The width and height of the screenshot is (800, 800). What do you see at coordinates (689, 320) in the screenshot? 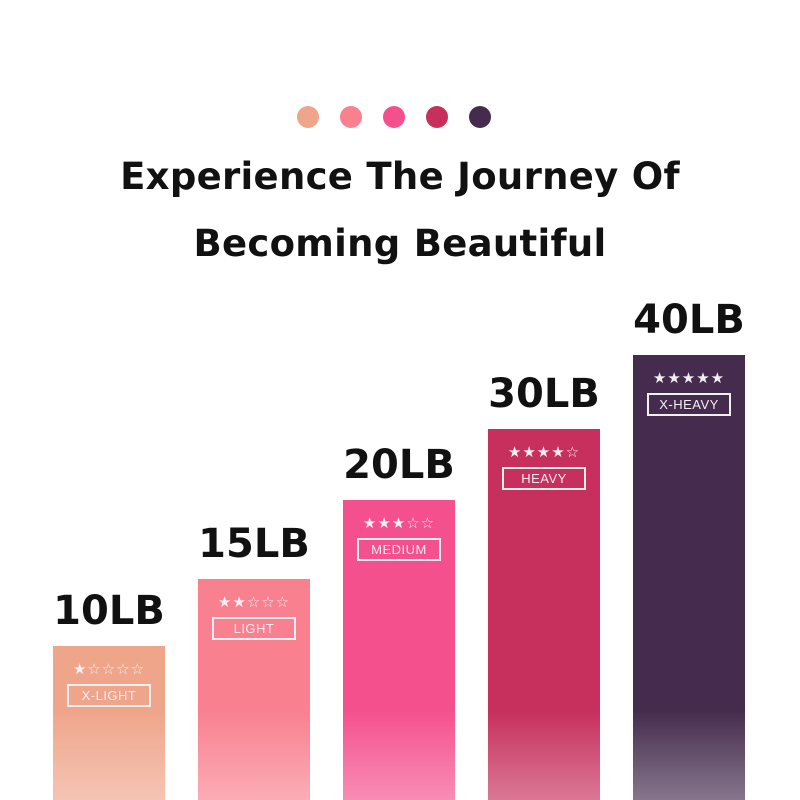
I see `weight-label: 40LB` at bounding box center [689, 320].